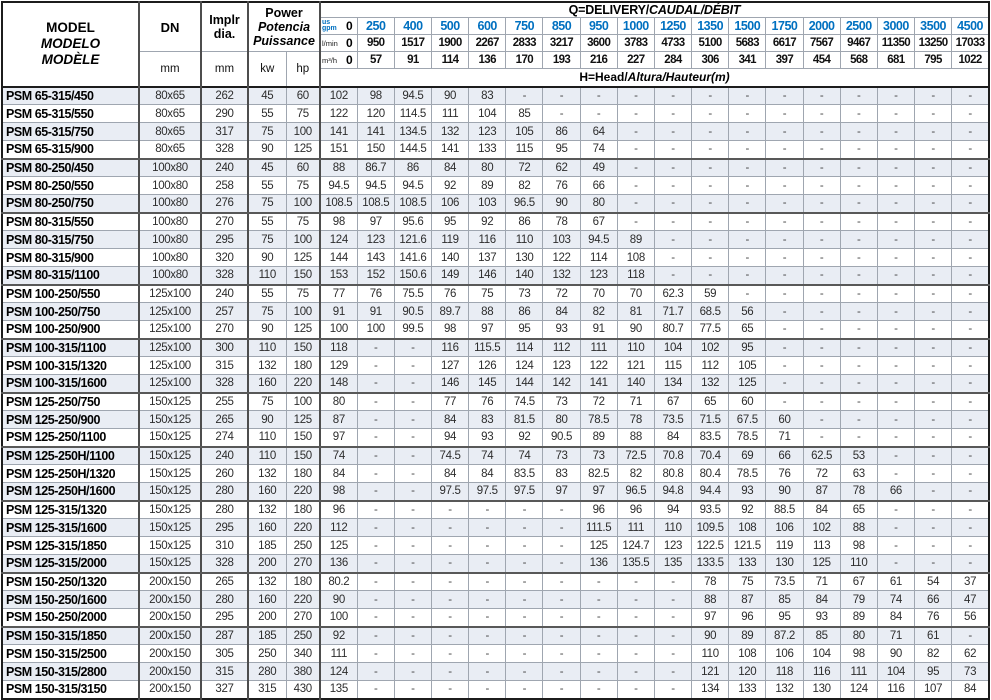 The width and height of the screenshot is (991, 700). What do you see at coordinates (224, 527) in the screenshot?
I see `impeller-dia-cell: 295` at bounding box center [224, 527].